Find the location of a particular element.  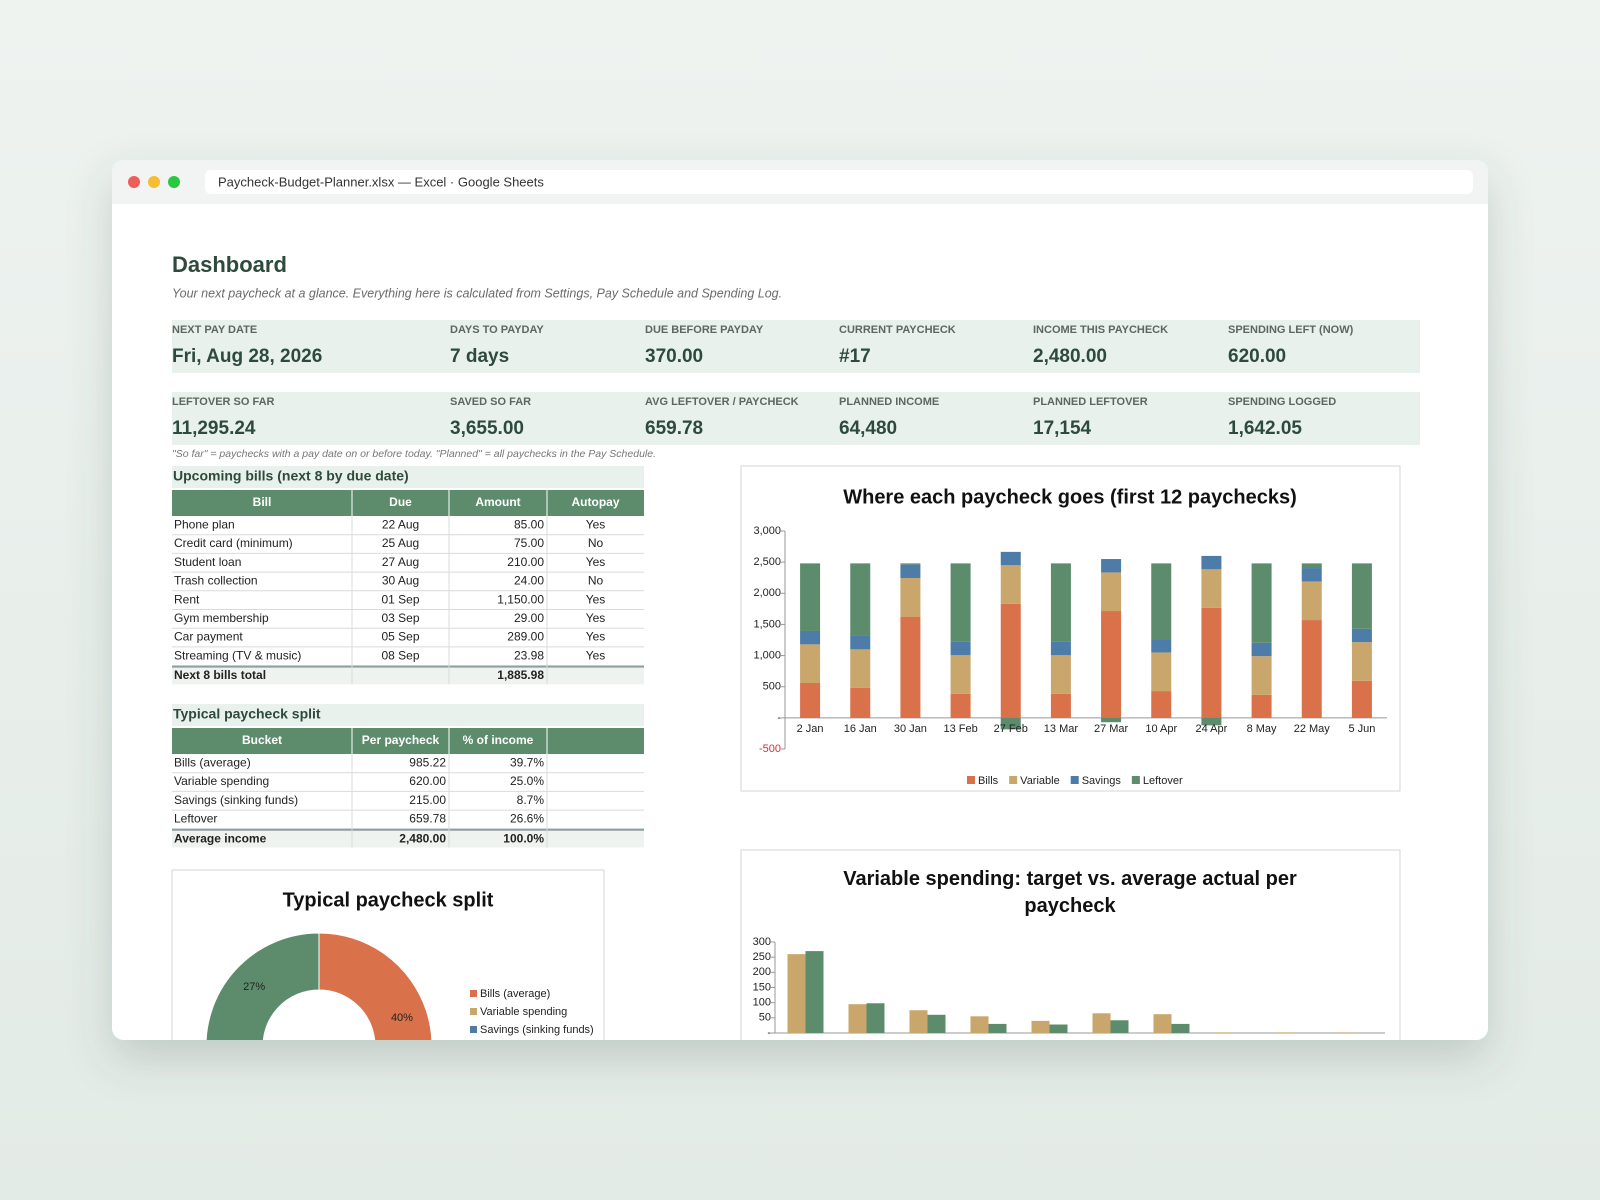

x-tick-label: 16 Jan is located at coordinates (860, 729).